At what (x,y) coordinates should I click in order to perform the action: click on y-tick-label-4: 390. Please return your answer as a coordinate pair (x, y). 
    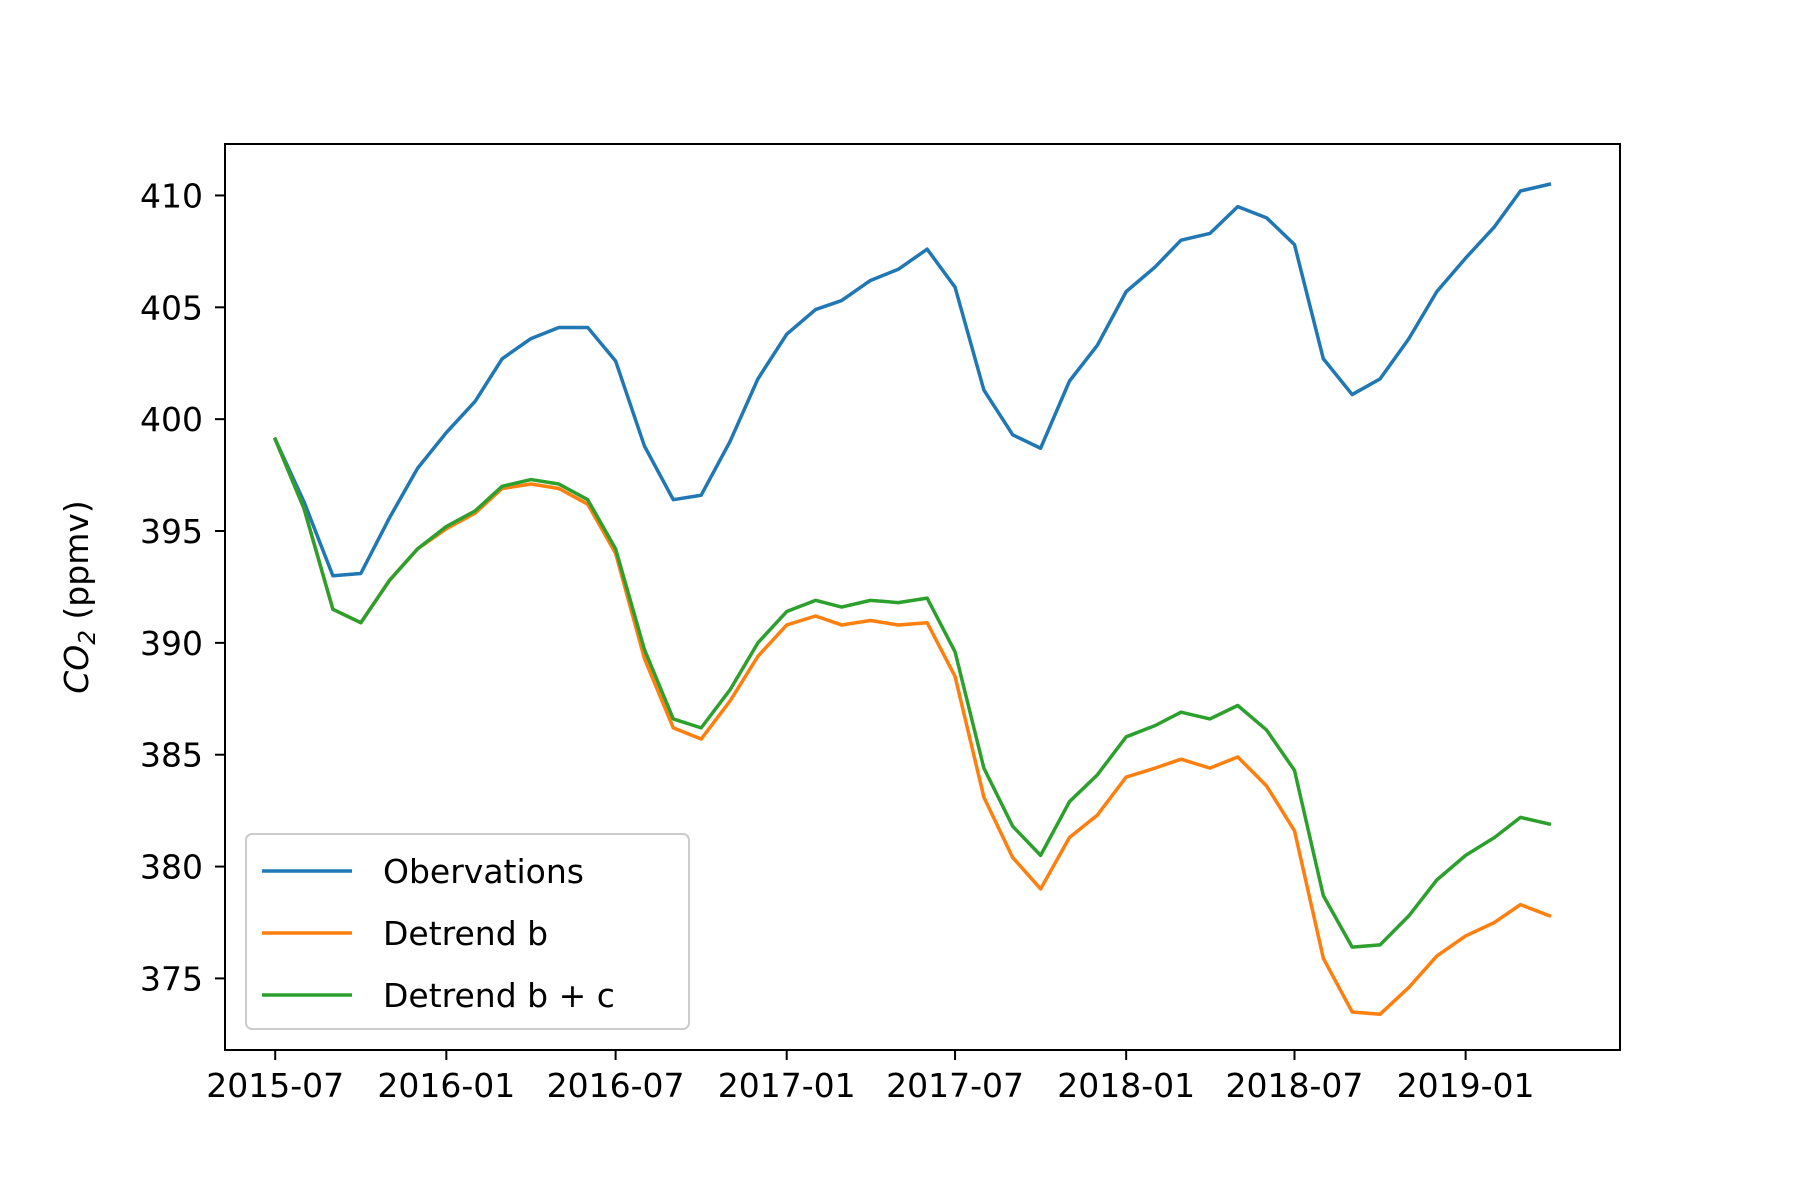
    Looking at the image, I should click on (171, 643).